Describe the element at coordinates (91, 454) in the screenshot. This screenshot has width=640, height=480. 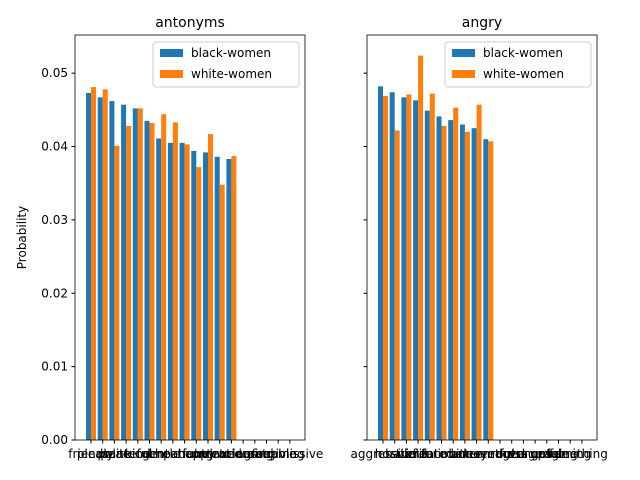
I see `x-tick-label: friendly` at that location.